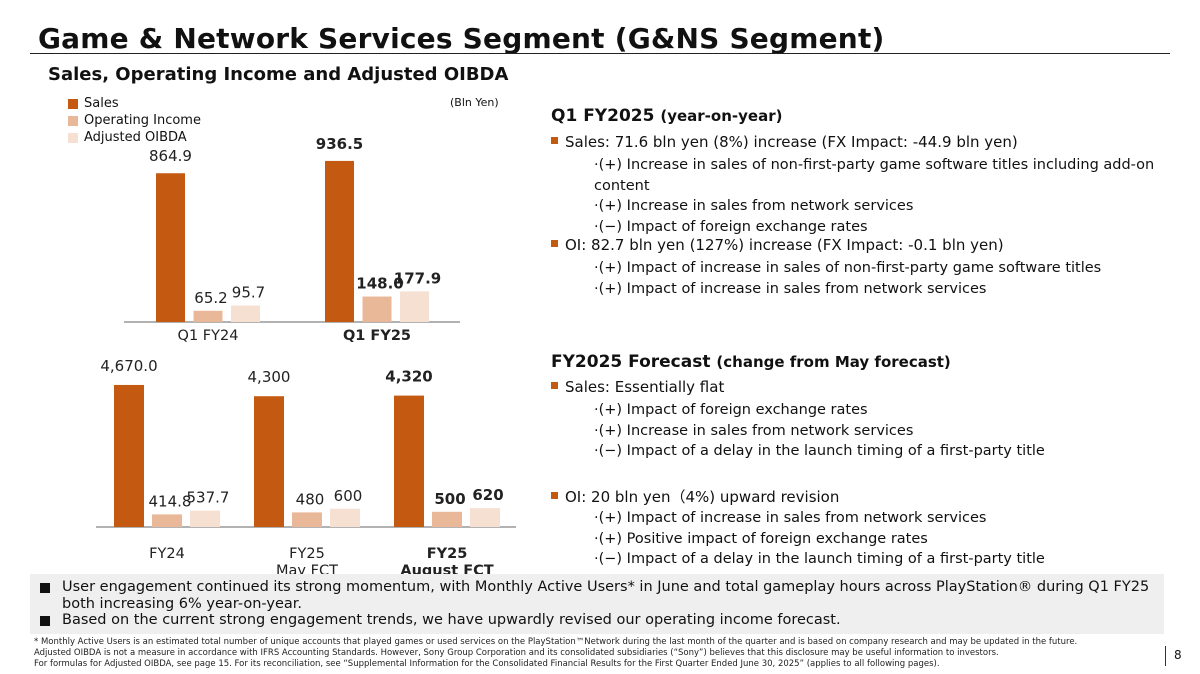  What do you see at coordinates (408, 377) in the screenshot?
I see `data-label: 4,320` at bounding box center [408, 377].